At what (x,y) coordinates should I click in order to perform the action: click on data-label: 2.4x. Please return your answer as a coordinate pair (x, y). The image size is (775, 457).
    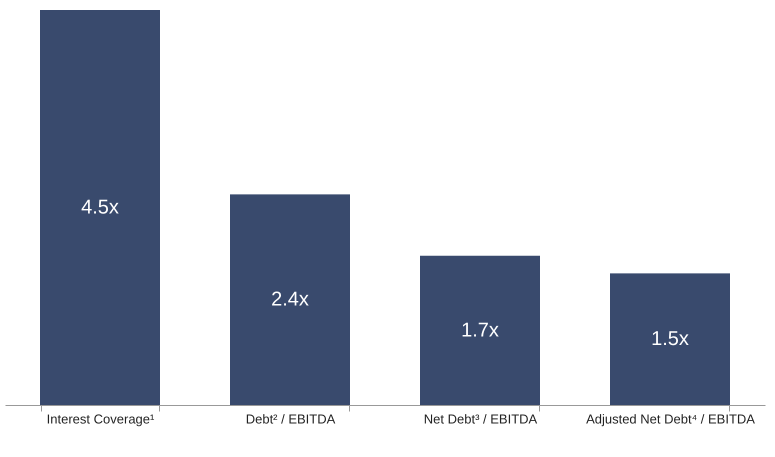
    Looking at the image, I should click on (290, 299).